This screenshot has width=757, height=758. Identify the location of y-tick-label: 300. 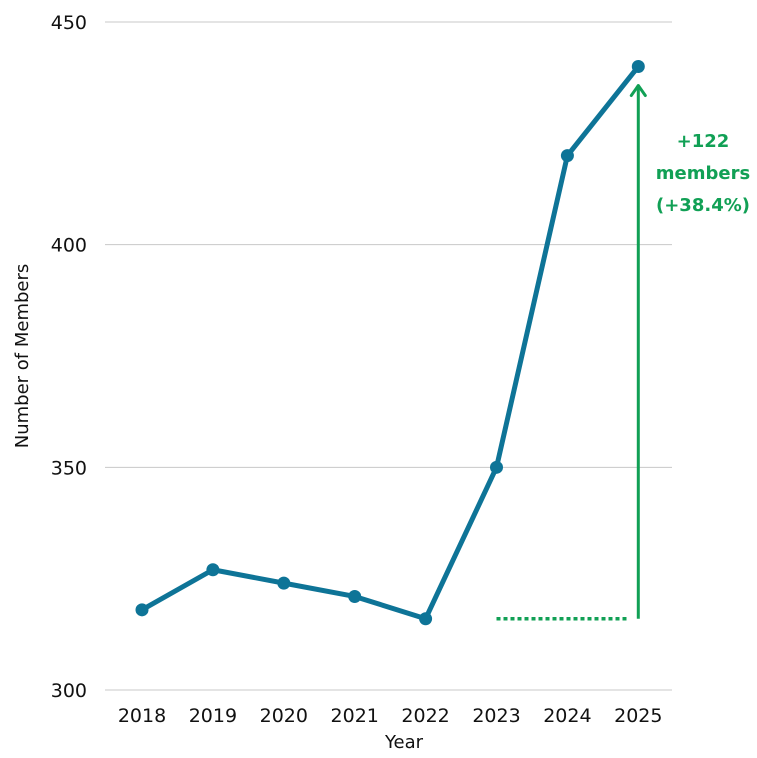
(69, 691).